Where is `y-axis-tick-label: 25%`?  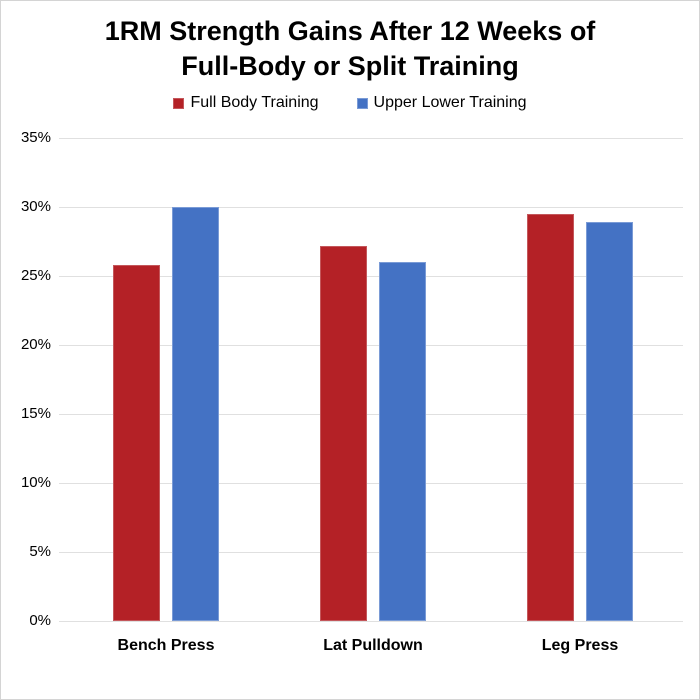
y-axis-tick-label: 25% is located at coordinates (35, 275).